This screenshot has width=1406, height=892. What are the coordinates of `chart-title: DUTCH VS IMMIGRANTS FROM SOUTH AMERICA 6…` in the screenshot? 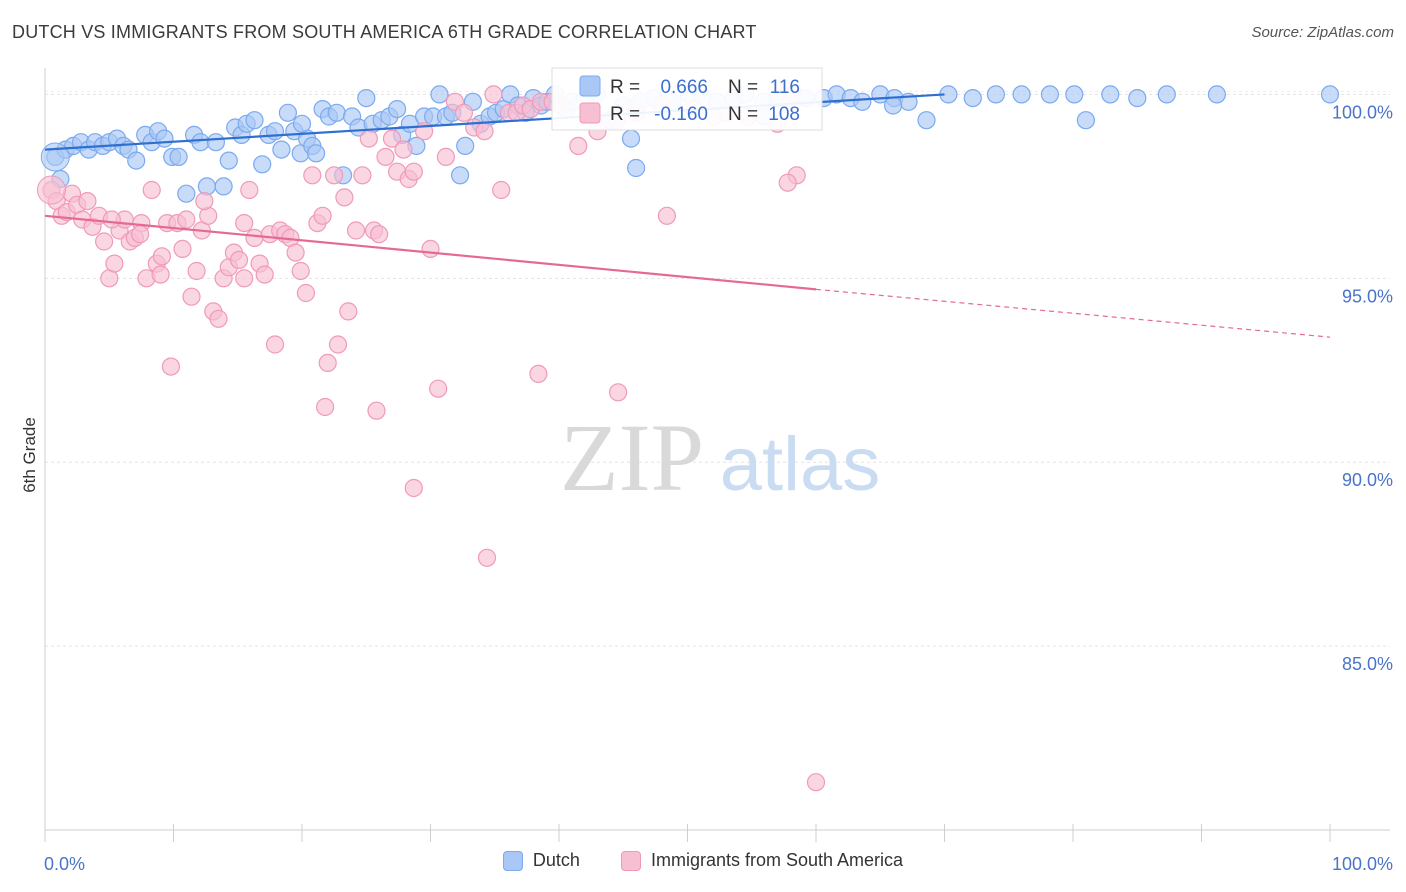 It's located at (384, 32).